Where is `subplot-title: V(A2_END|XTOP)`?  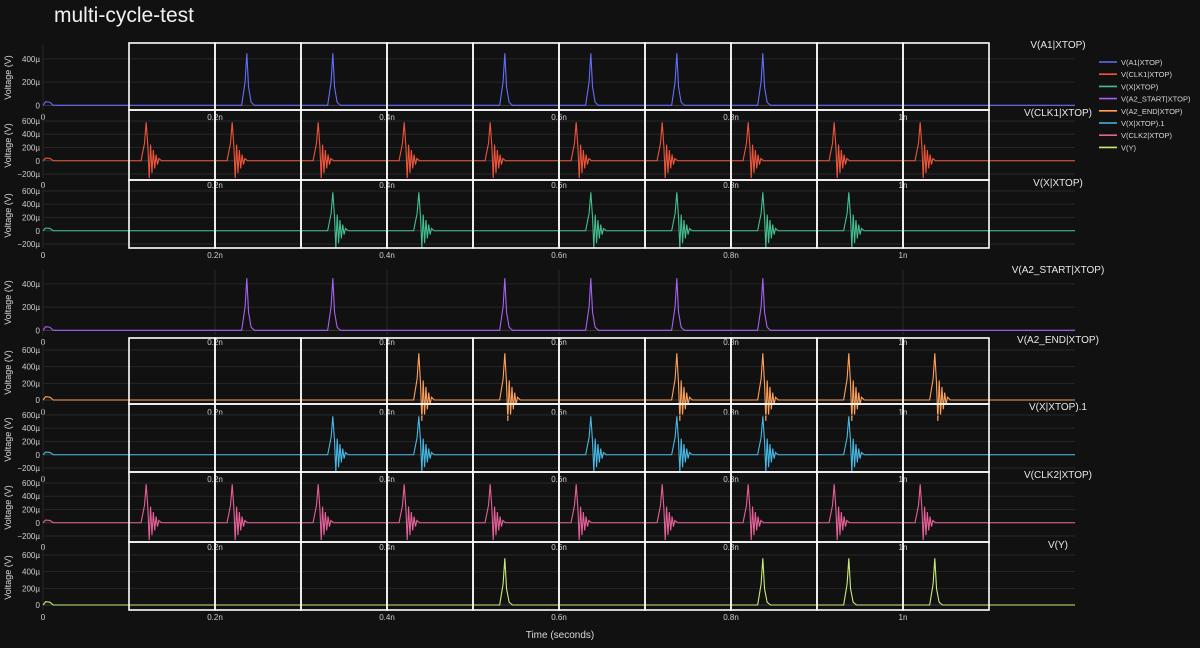 subplot-title: V(A2_END|XTOP) is located at coordinates (1058, 340).